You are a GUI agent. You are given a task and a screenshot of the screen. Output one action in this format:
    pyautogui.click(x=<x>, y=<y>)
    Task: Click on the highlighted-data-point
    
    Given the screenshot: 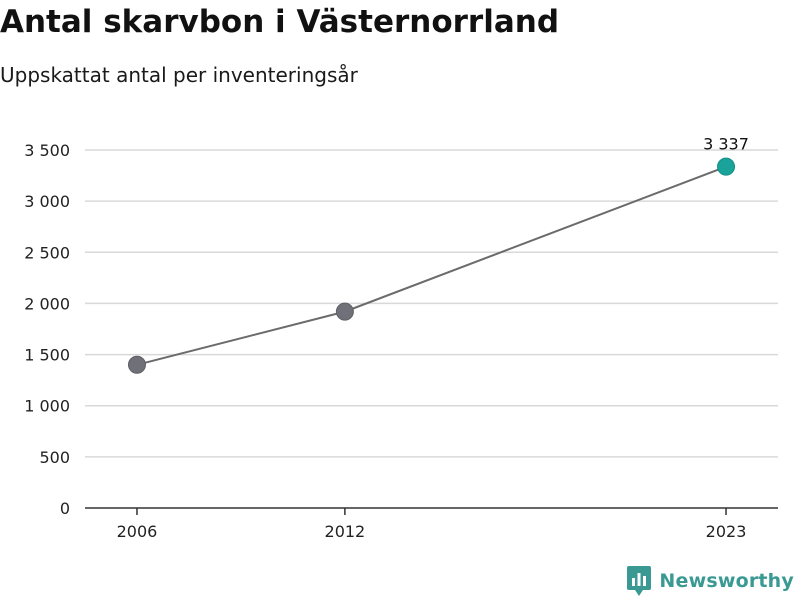 What is the action you would take?
    pyautogui.click(x=726, y=166)
    